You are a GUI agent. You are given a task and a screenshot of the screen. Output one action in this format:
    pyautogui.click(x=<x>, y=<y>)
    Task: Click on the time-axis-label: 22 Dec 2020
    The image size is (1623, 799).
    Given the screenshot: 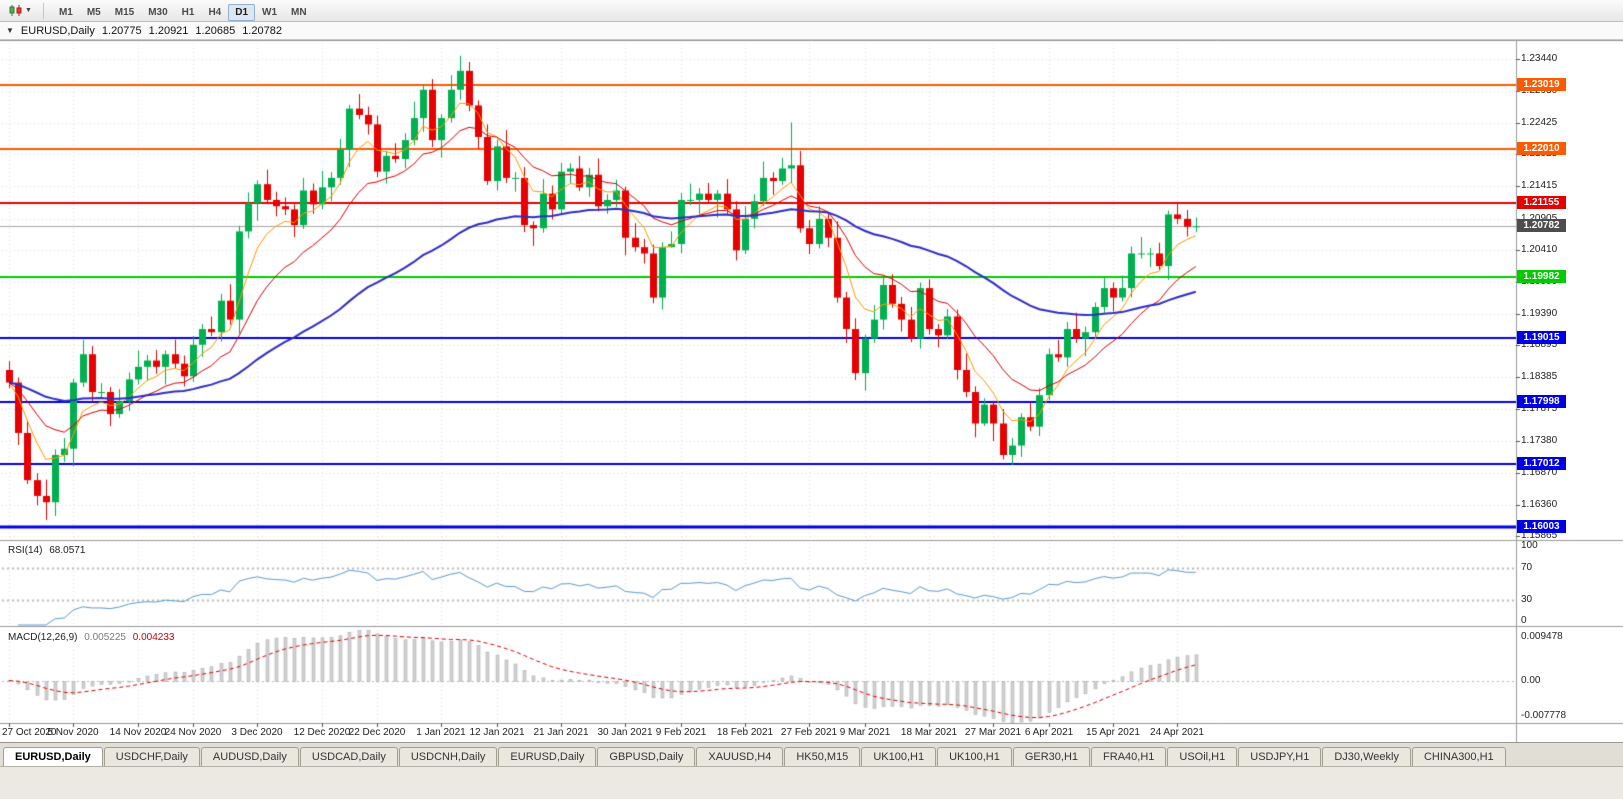 What is the action you would take?
    pyautogui.click(x=377, y=732)
    